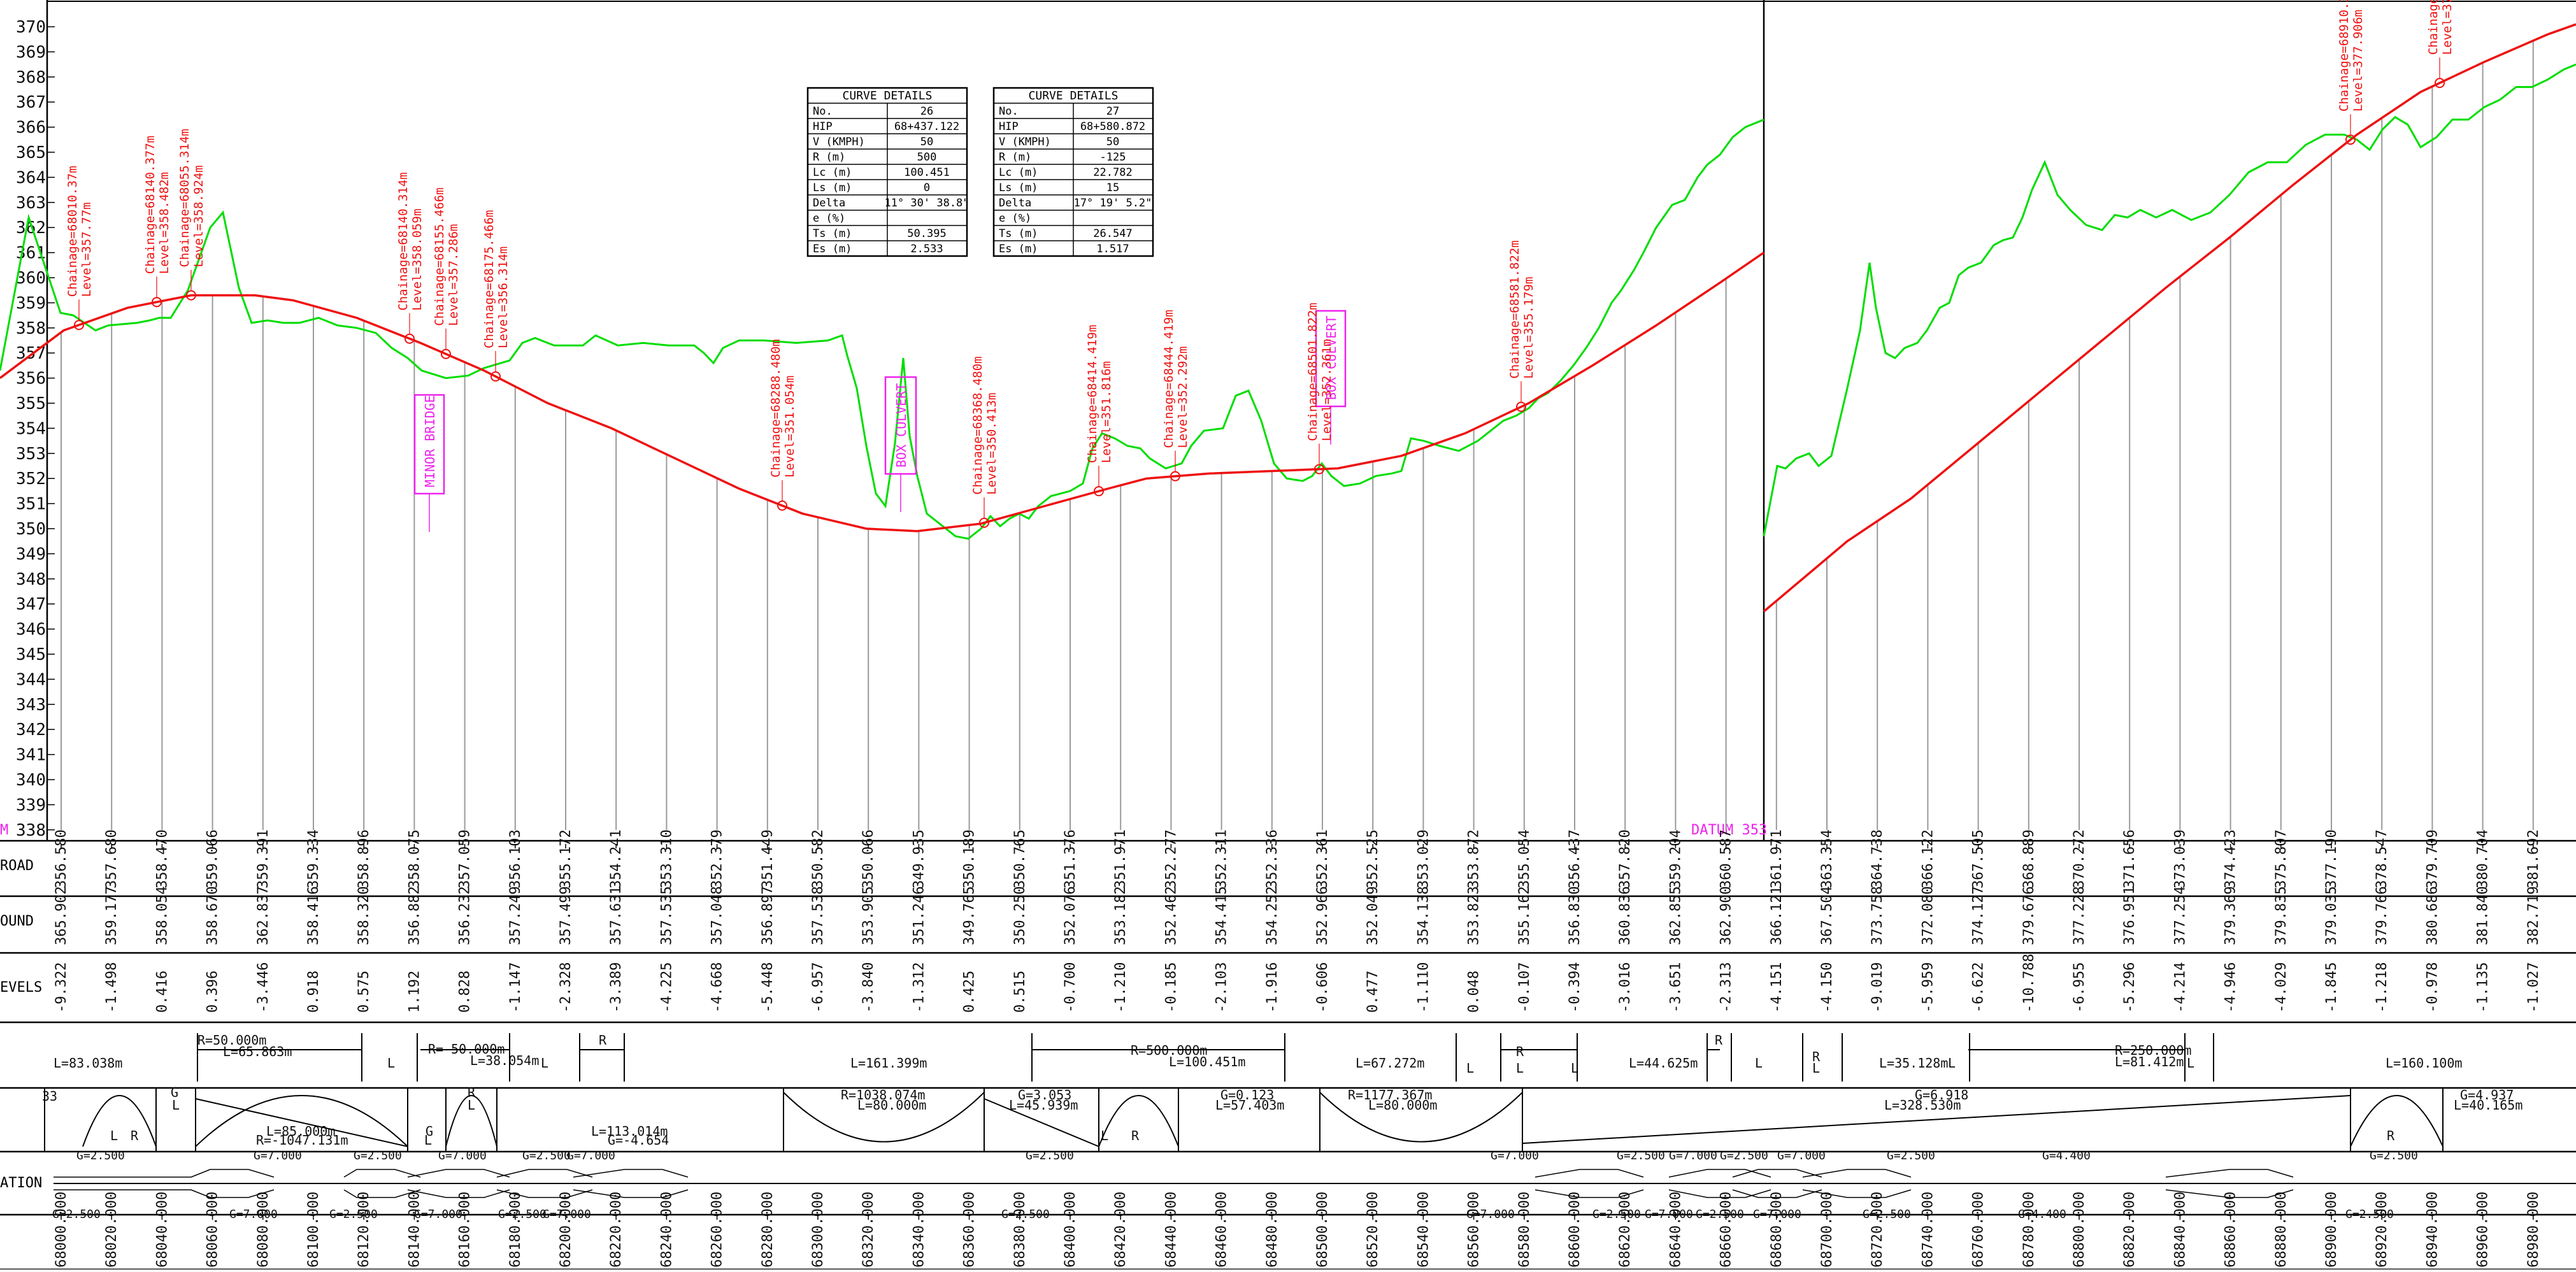  What do you see at coordinates (718, 859) in the screenshot?
I see `road-level-value: 352.379` at bounding box center [718, 859].